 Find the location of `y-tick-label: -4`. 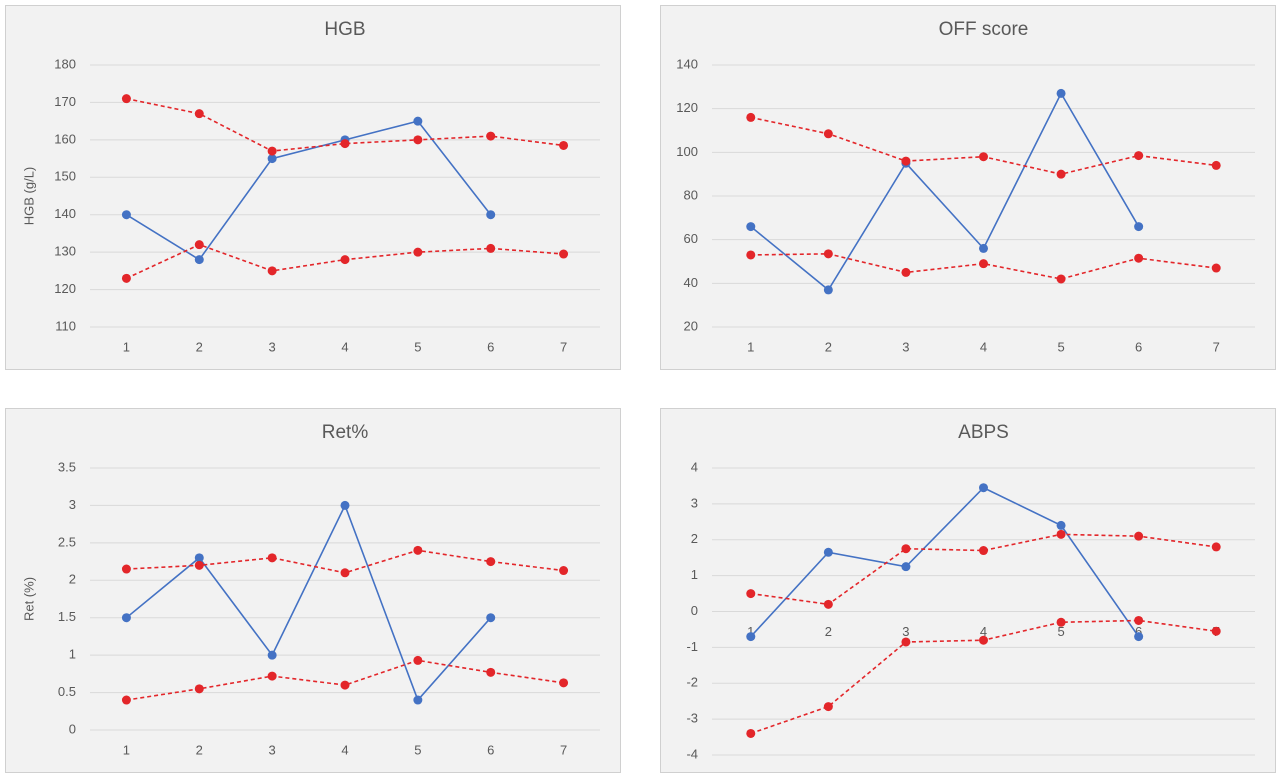

y-tick-label: -4 is located at coordinates (692, 753).